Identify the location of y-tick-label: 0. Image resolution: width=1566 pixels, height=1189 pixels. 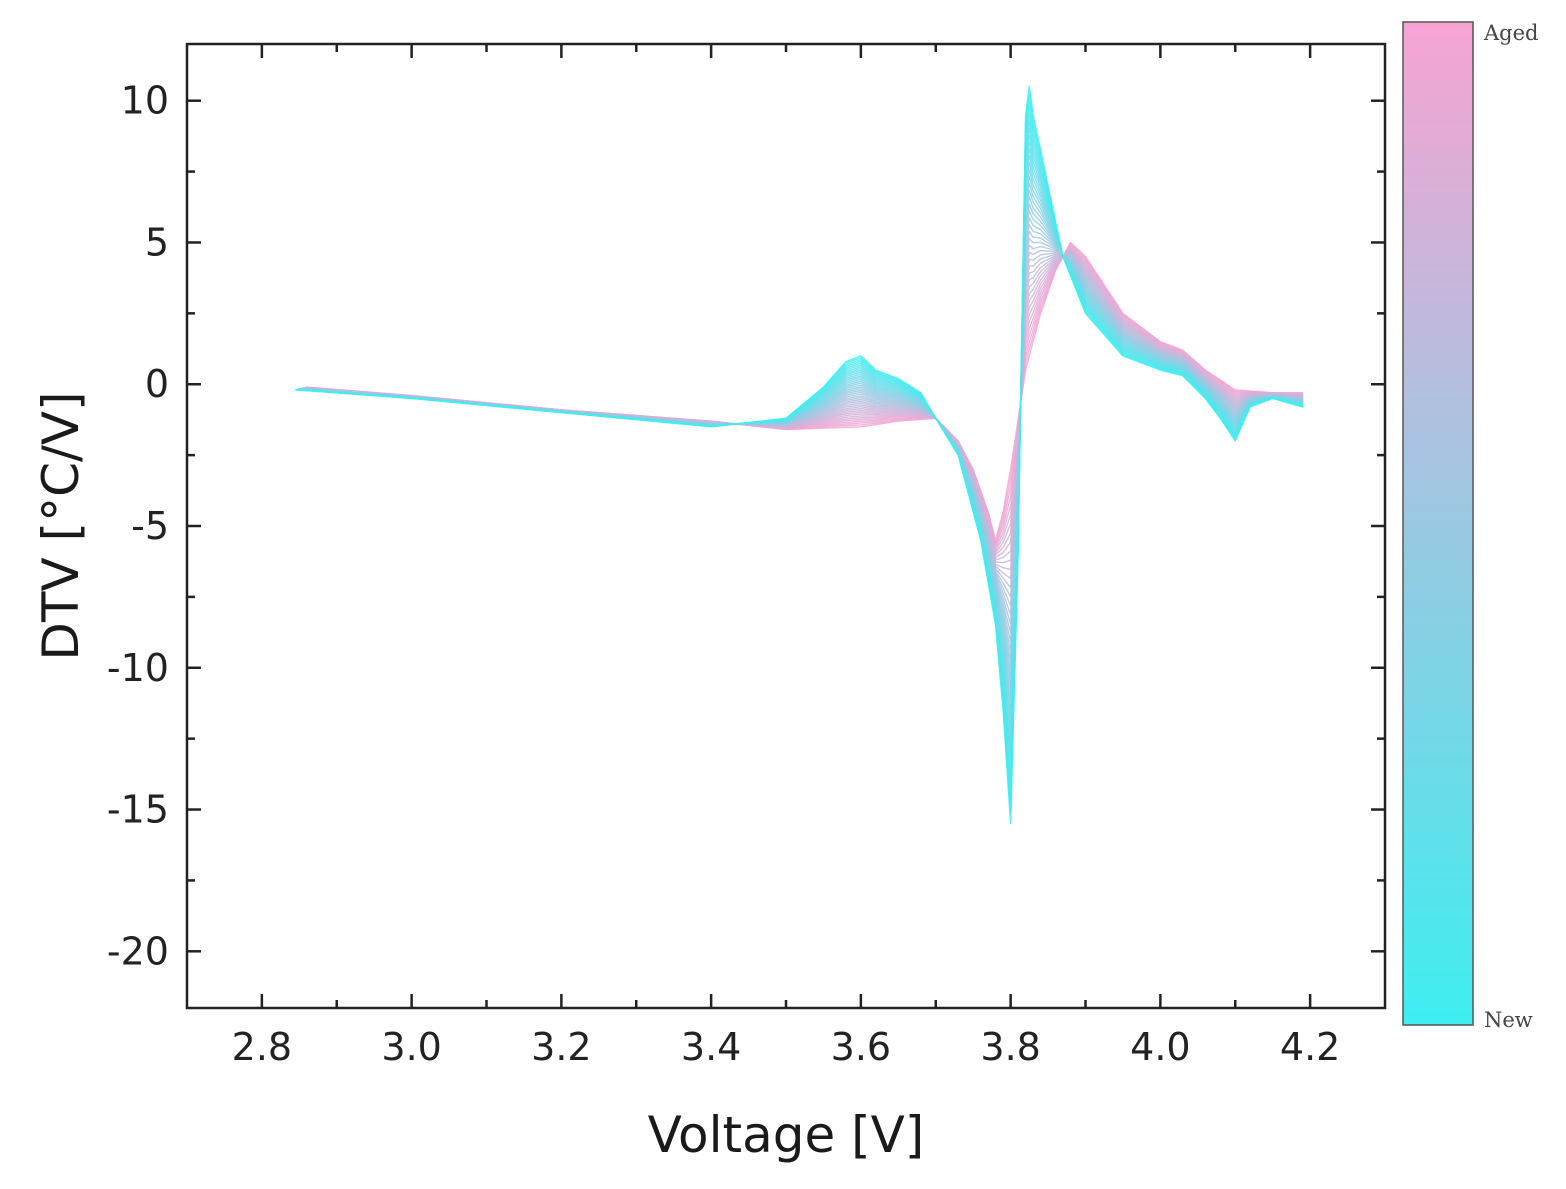
(157, 384).